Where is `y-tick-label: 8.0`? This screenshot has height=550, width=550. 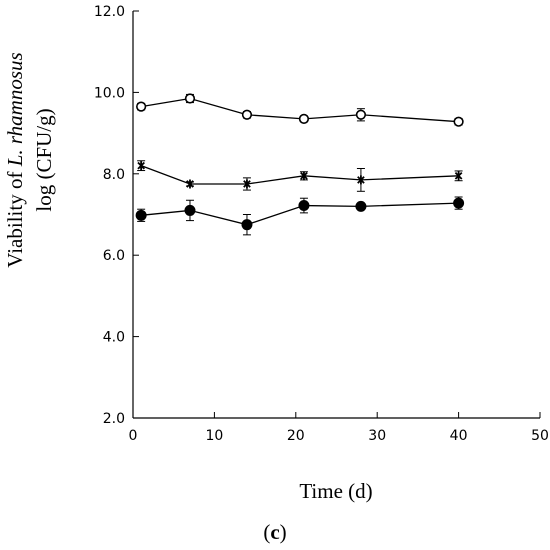
y-tick-label: 8.0 is located at coordinates (114, 175).